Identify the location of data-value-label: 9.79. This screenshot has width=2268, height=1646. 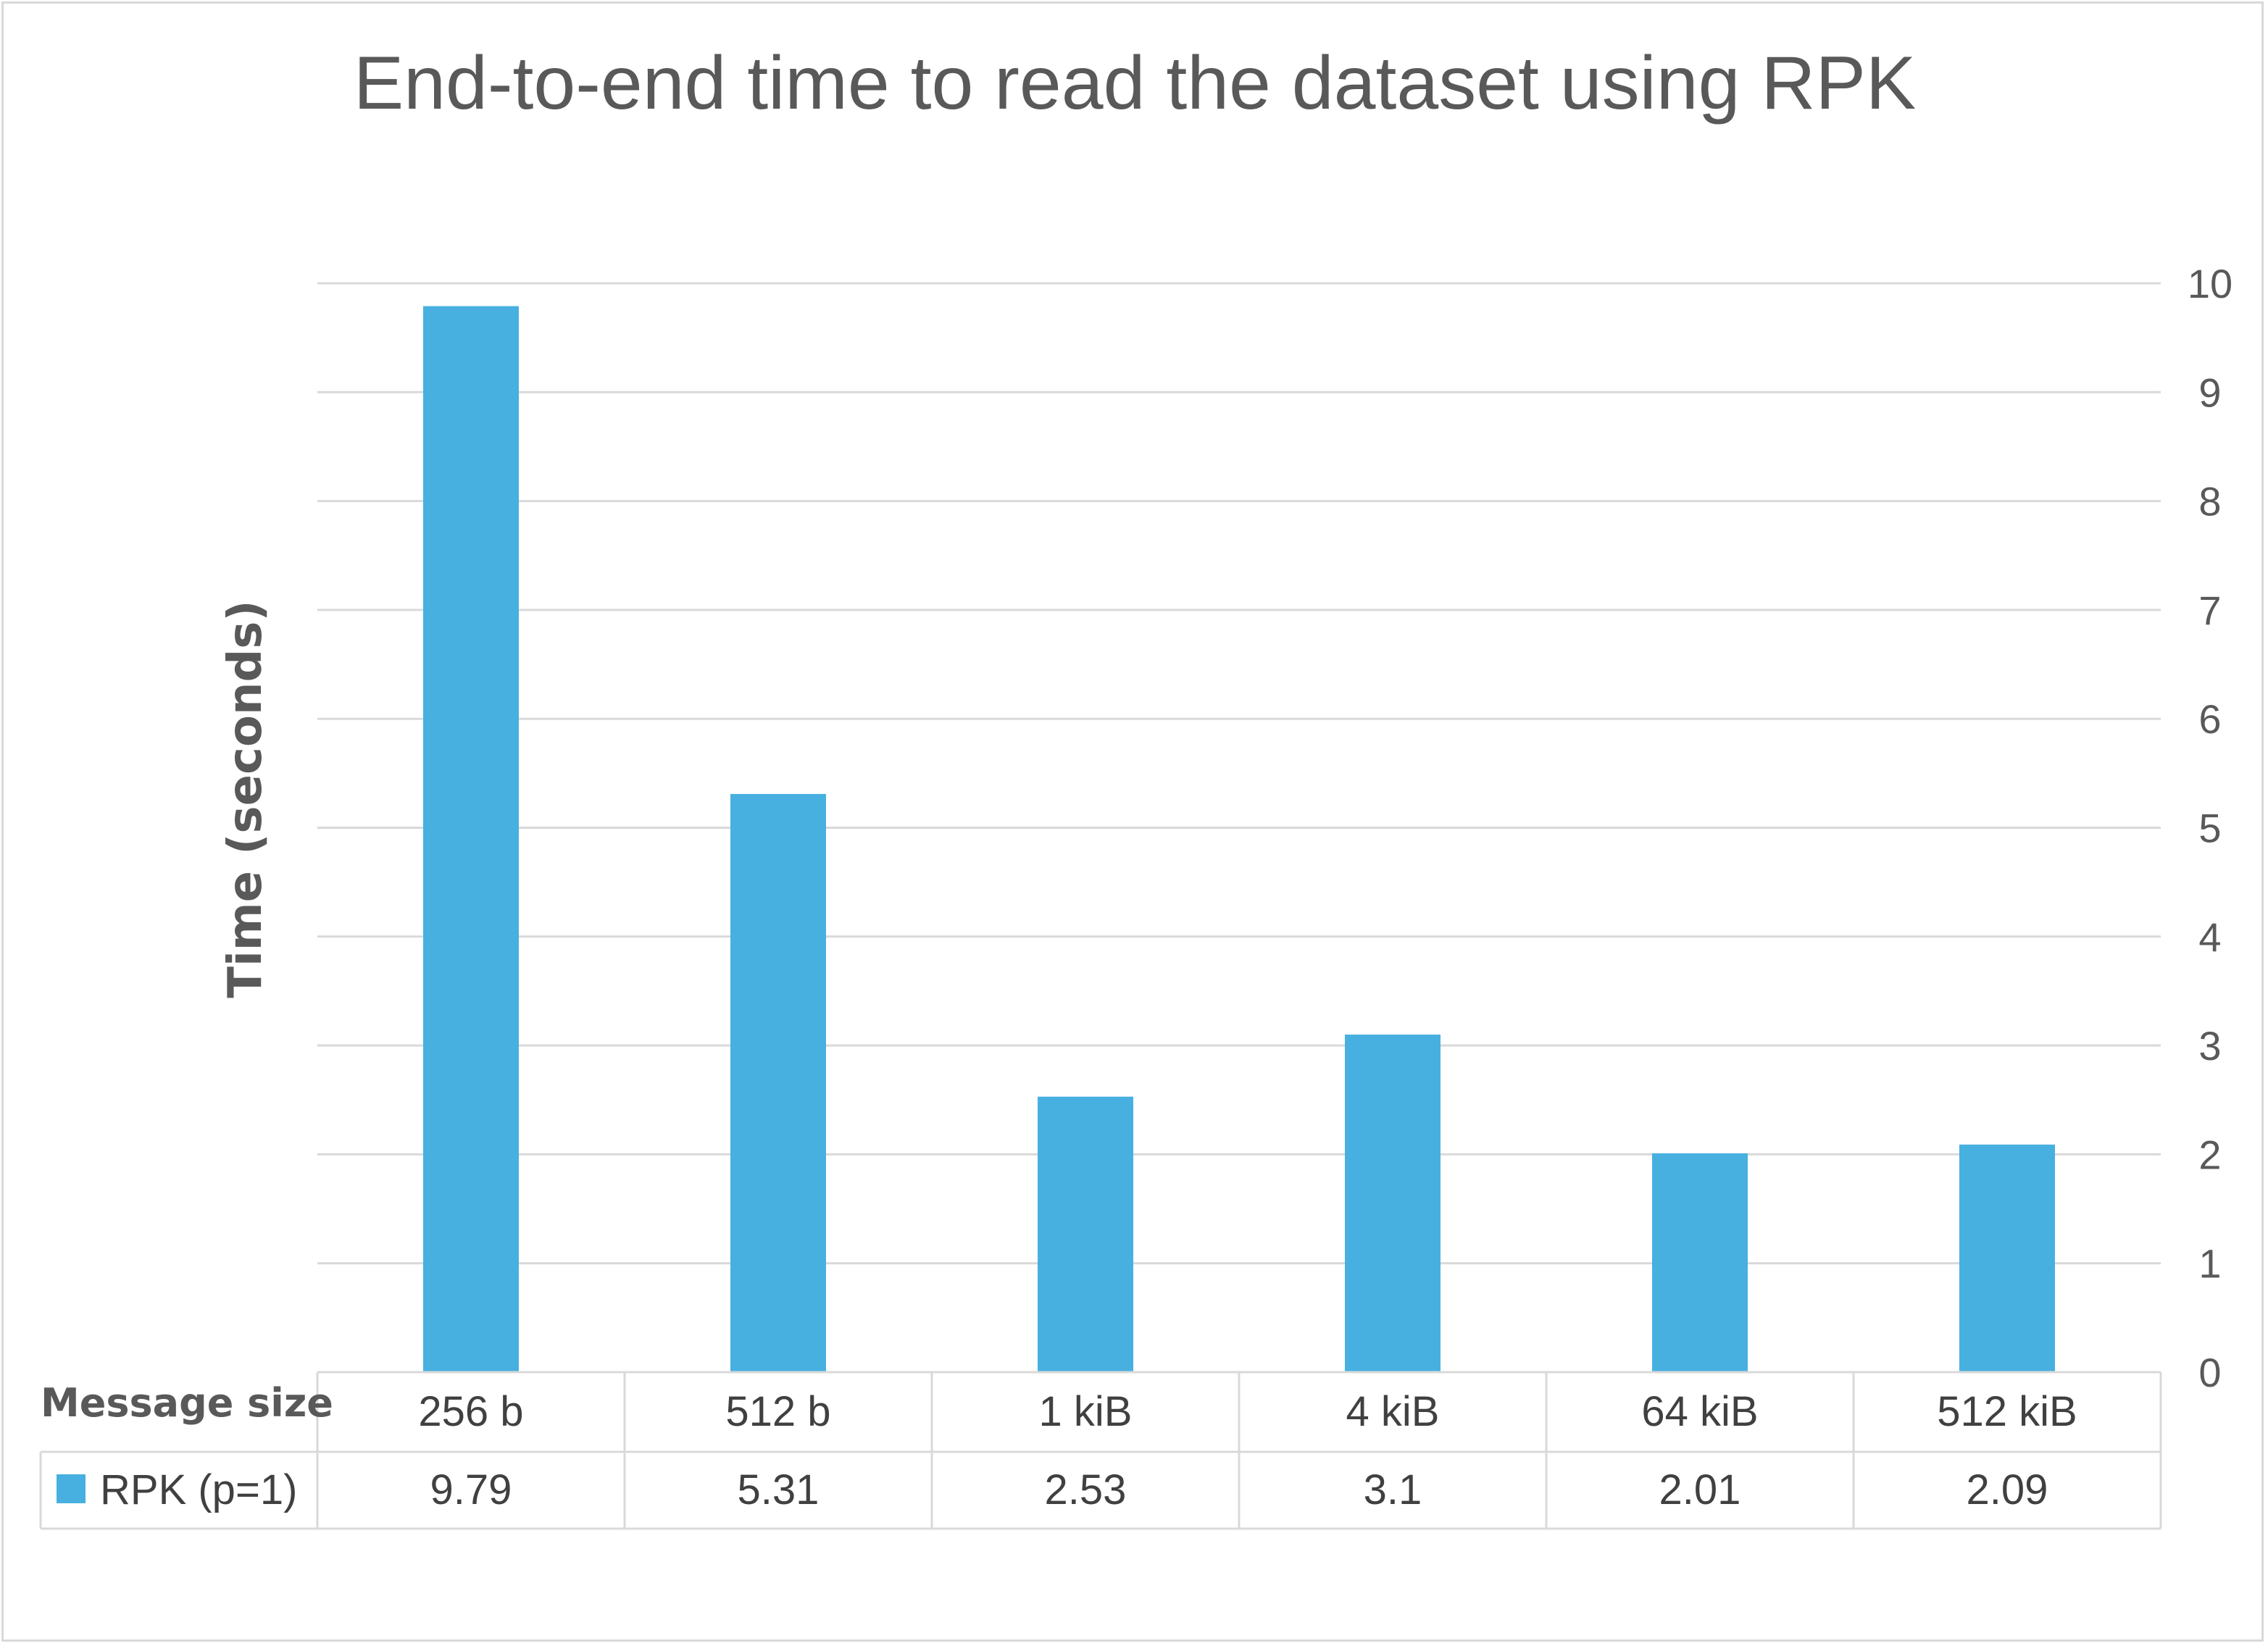
(471, 1489).